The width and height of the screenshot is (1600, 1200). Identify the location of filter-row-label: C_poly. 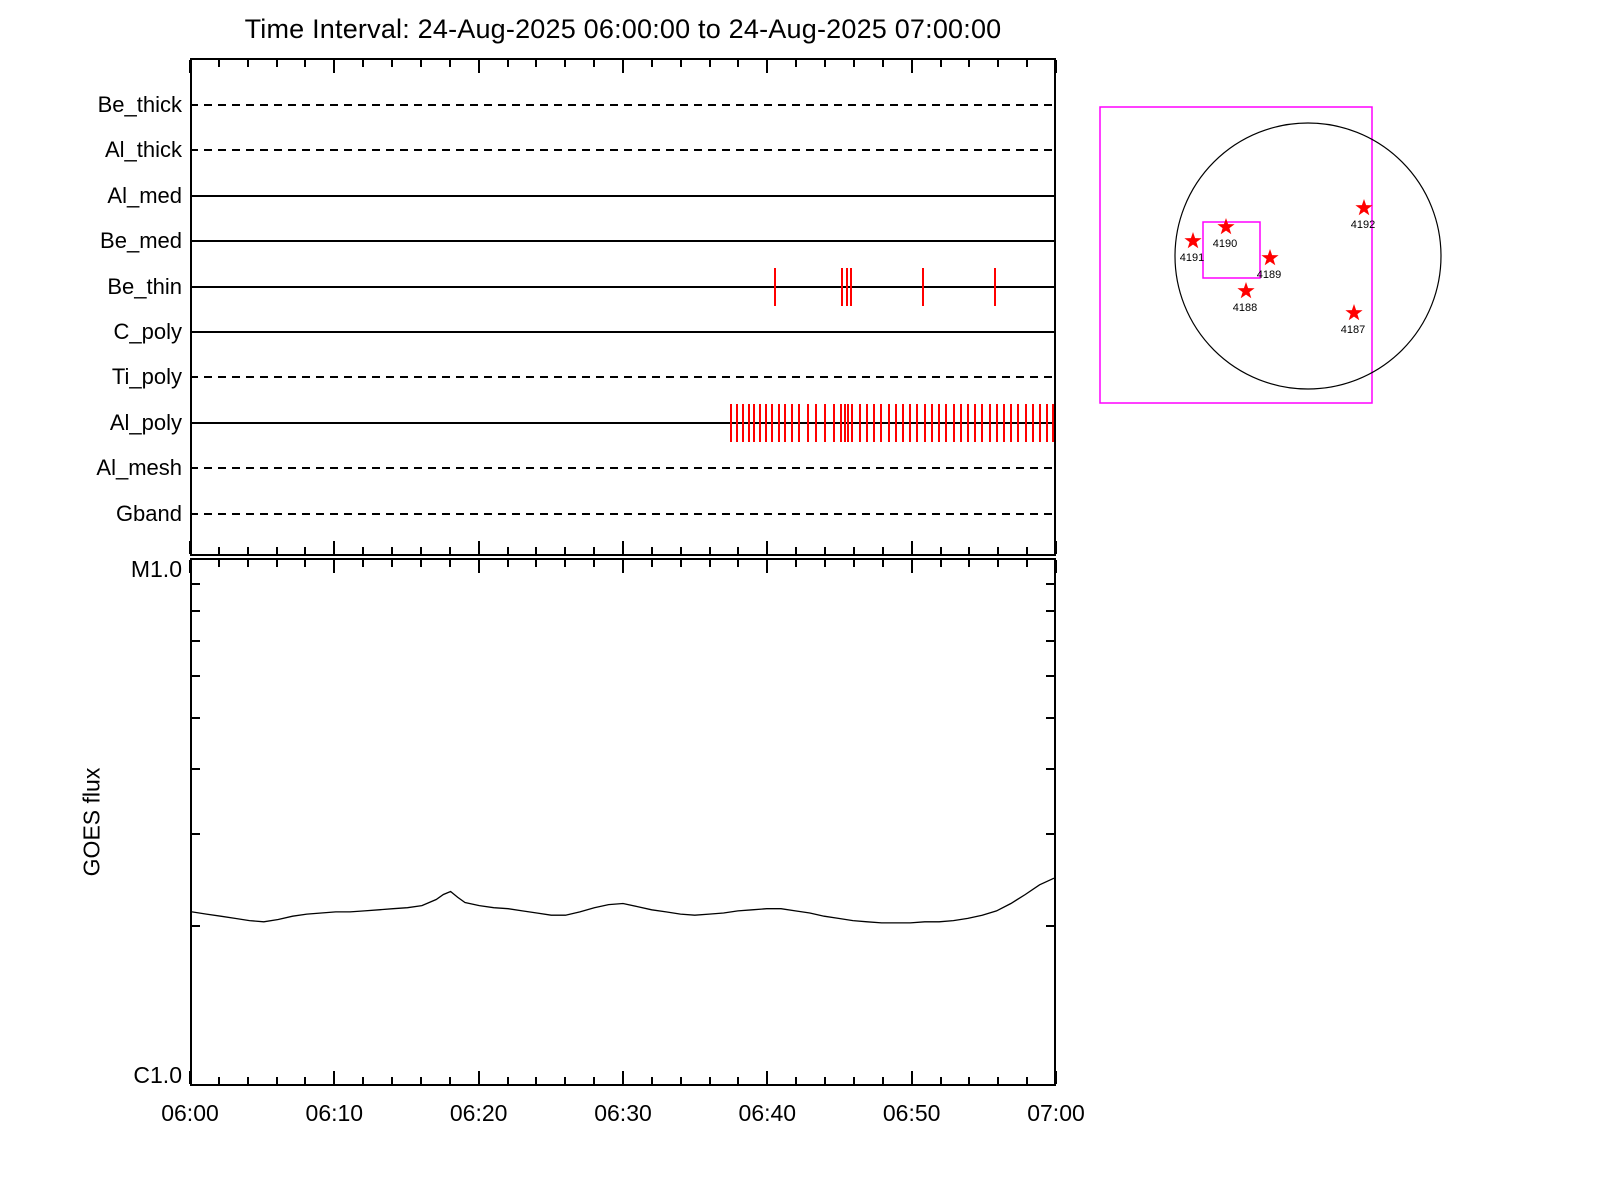
(147, 331).